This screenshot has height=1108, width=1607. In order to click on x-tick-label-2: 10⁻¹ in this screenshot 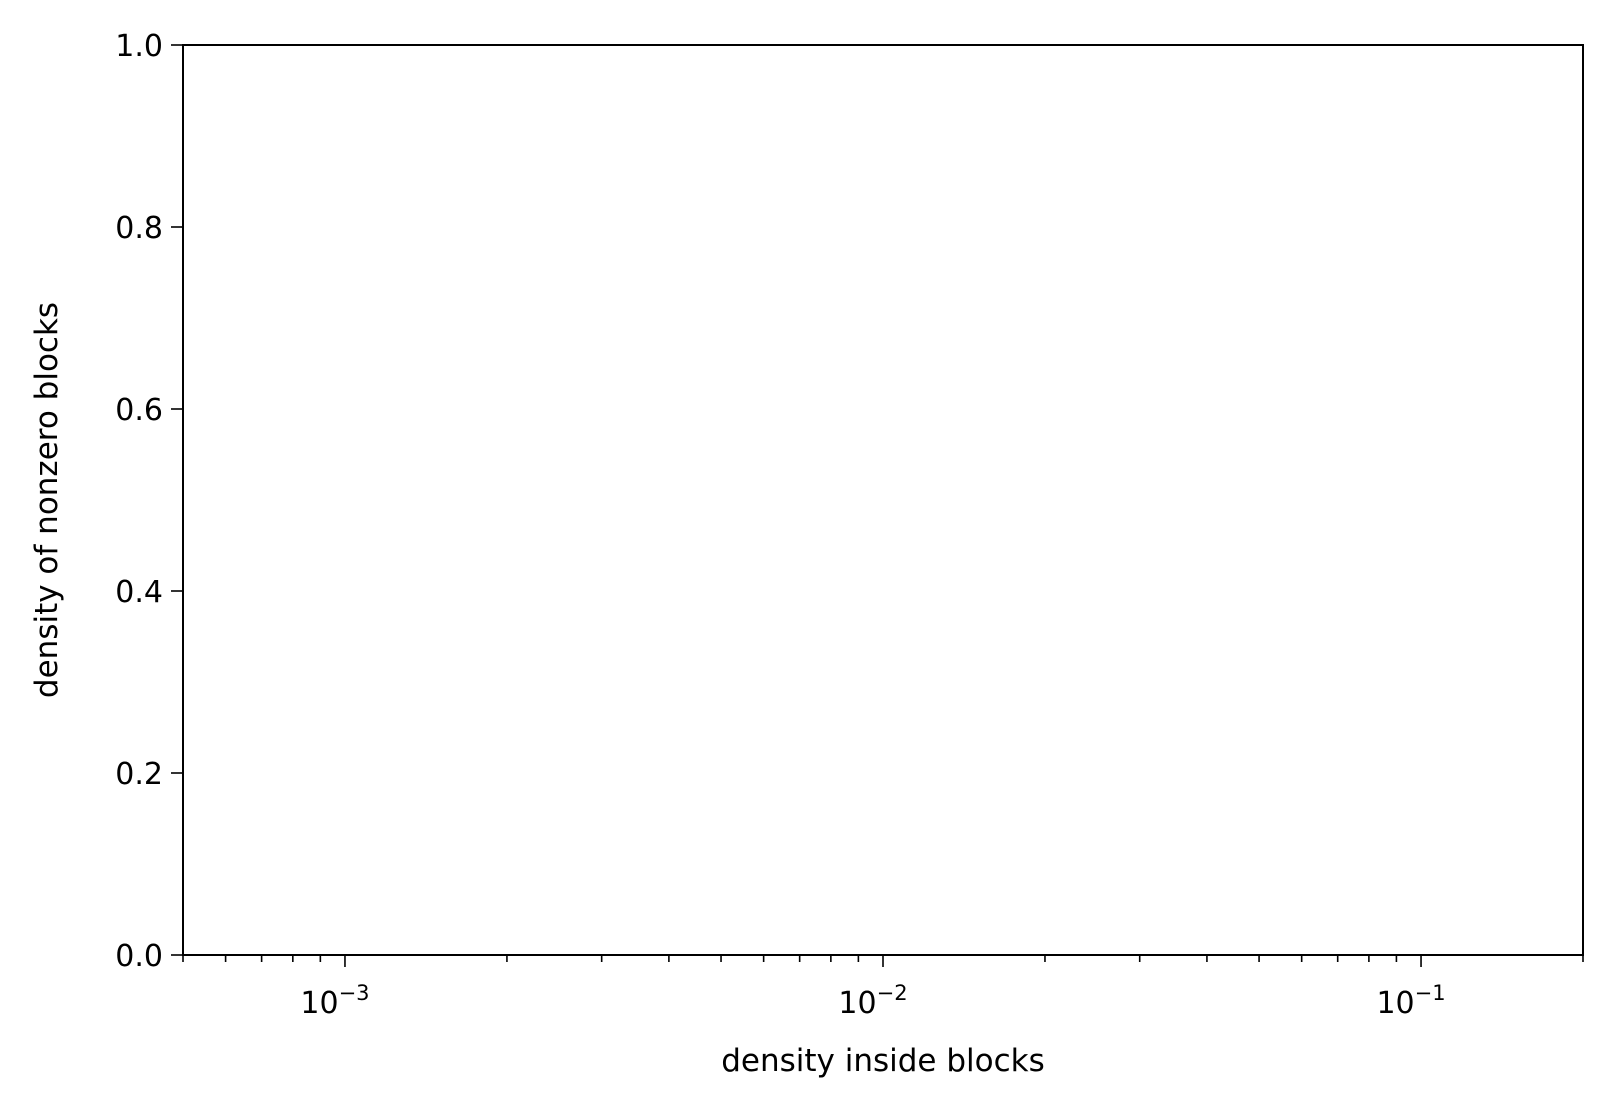, I will do `click(1410, 1001)`.